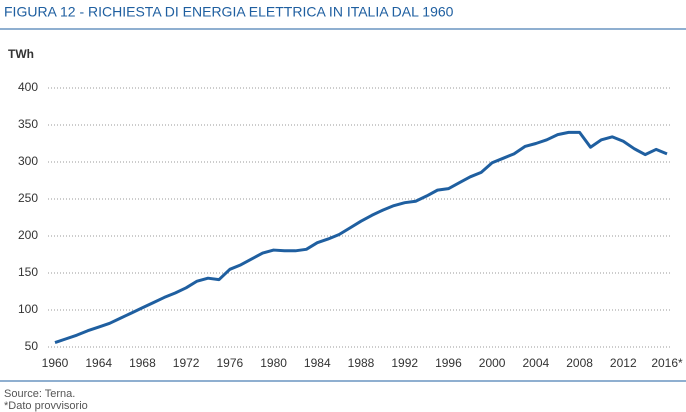 This screenshot has width=686, height=412. What do you see at coordinates (186, 363) in the screenshot?
I see `x-tick-label: 1972` at bounding box center [186, 363].